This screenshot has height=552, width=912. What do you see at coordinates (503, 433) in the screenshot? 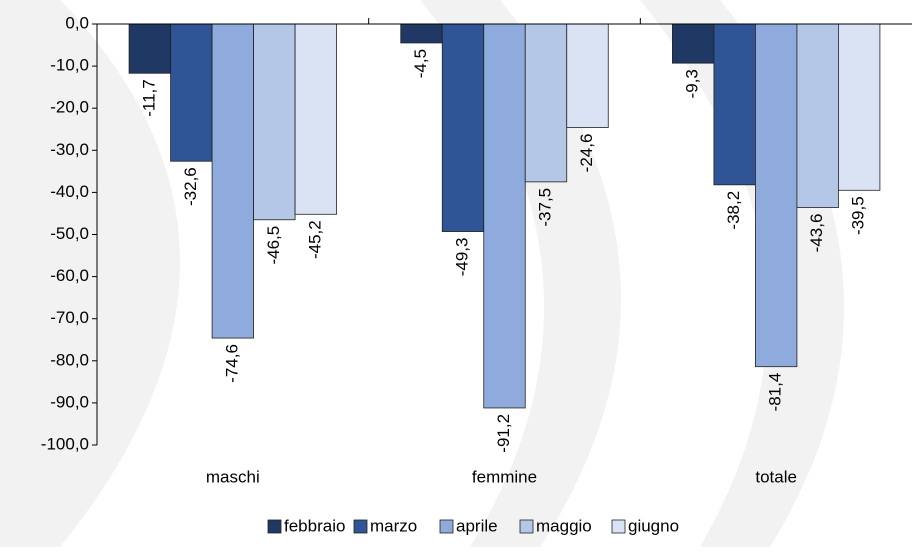
I see `value-label: -91,2` at bounding box center [503, 433].